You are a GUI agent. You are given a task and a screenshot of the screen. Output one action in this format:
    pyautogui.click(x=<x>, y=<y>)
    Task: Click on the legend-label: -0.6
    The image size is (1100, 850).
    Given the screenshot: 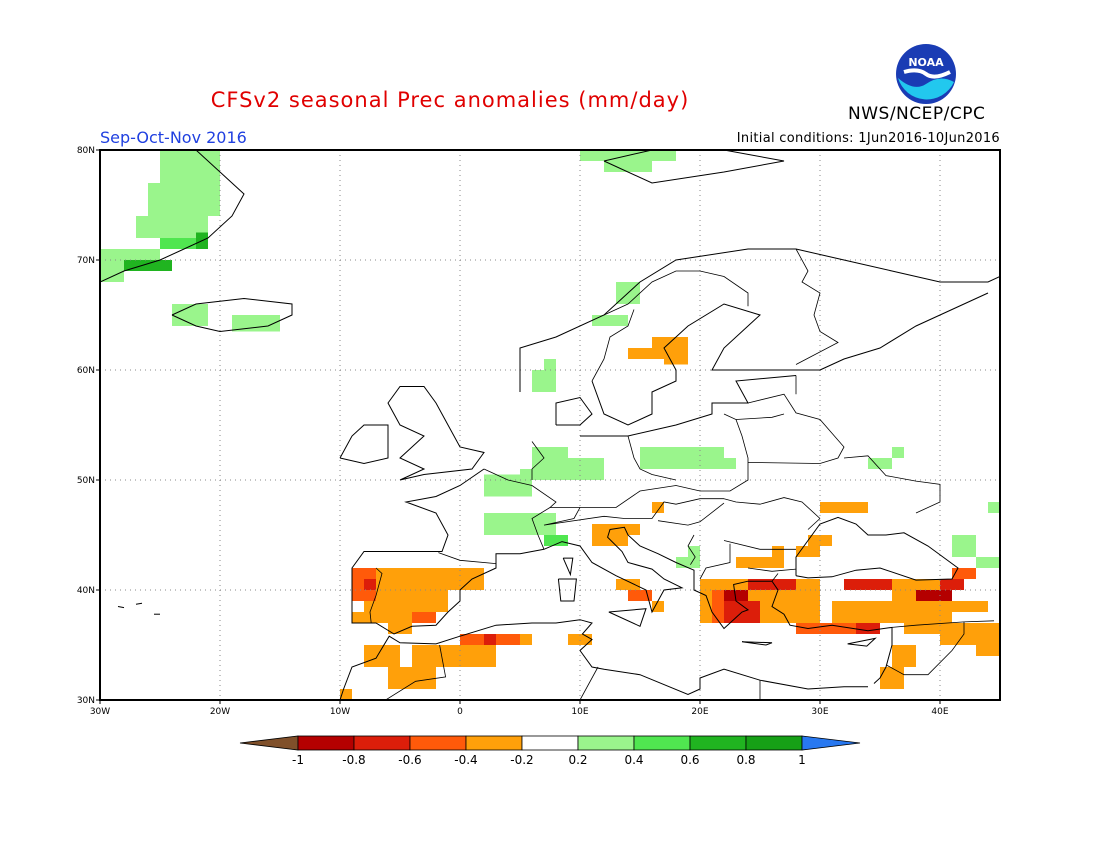 What is the action you would take?
    pyautogui.click(x=409, y=760)
    